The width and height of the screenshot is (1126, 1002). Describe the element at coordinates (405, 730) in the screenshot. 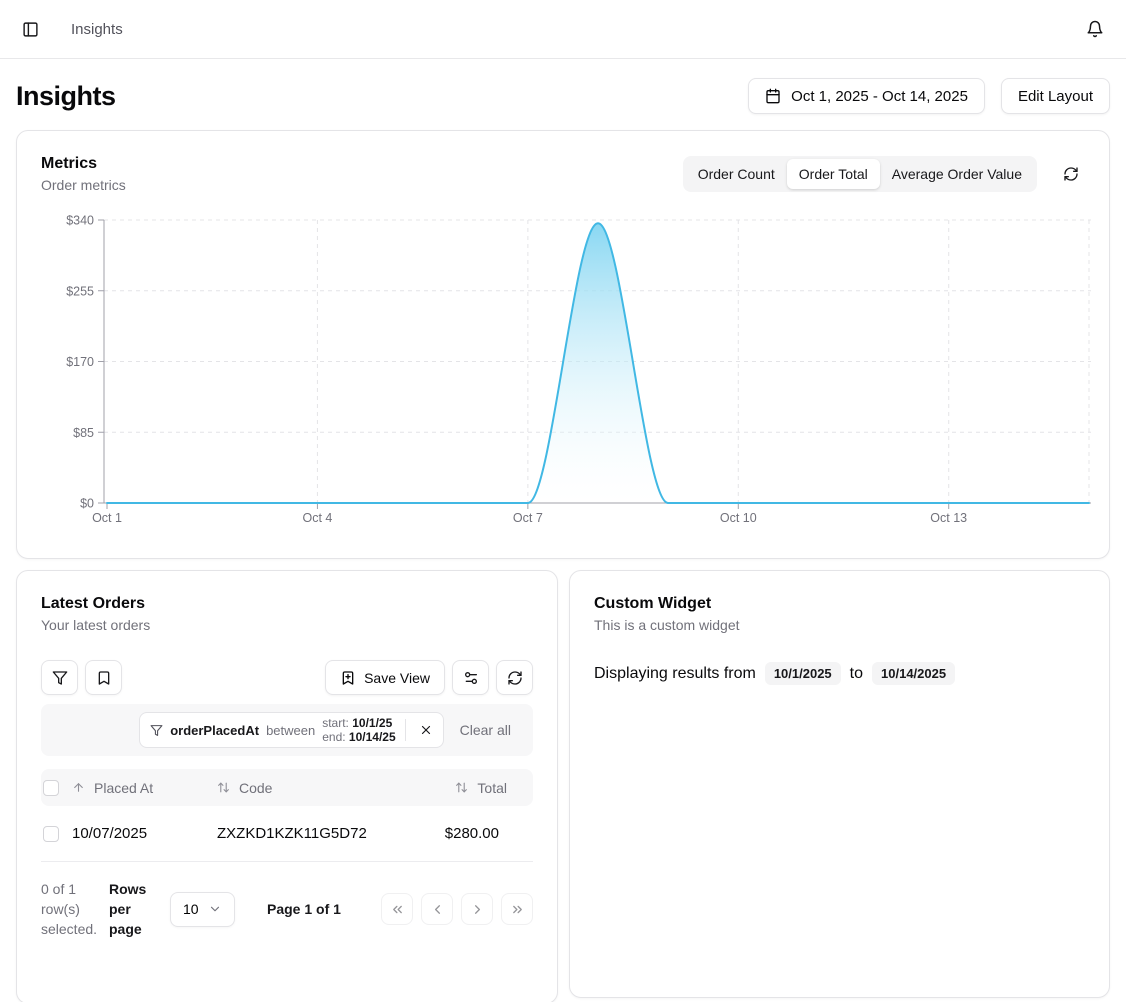

I see `divider` at that location.